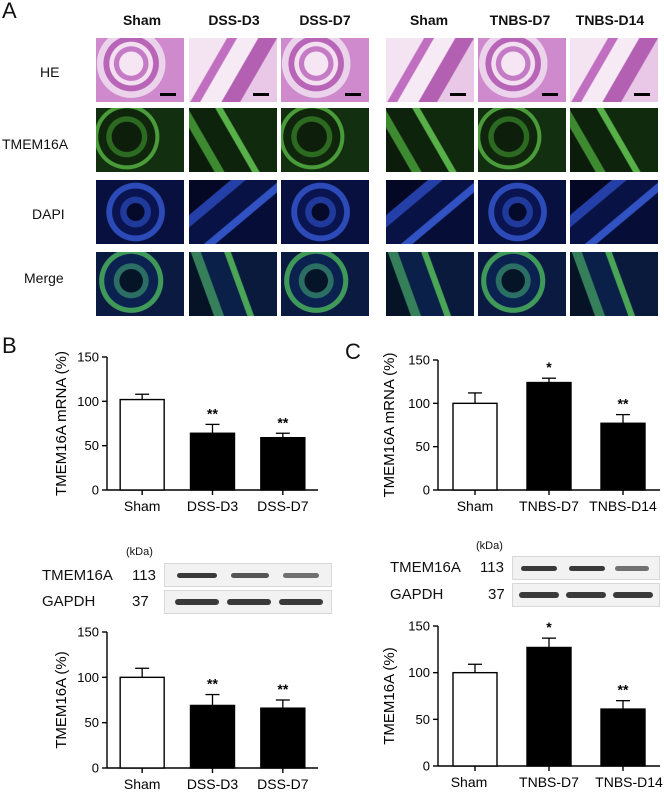 The image size is (664, 793). Describe the element at coordinates (325, 140) in the screenshot. I see `micrograph-tmem16a-dss-d7` at that location.